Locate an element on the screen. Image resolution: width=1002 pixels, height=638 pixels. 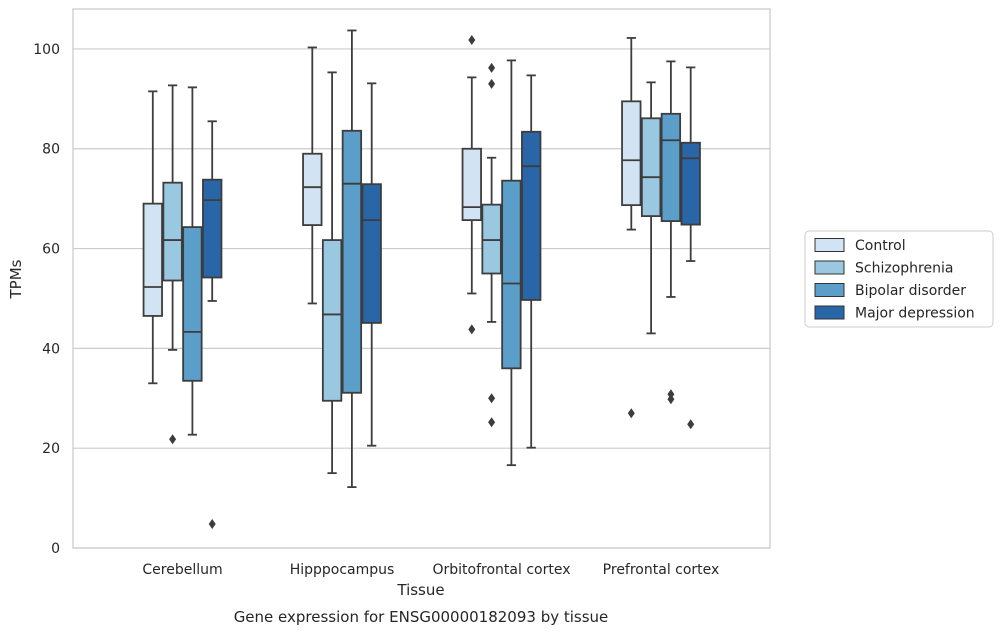
legend-label: Control is located at coordinates (880, 246).